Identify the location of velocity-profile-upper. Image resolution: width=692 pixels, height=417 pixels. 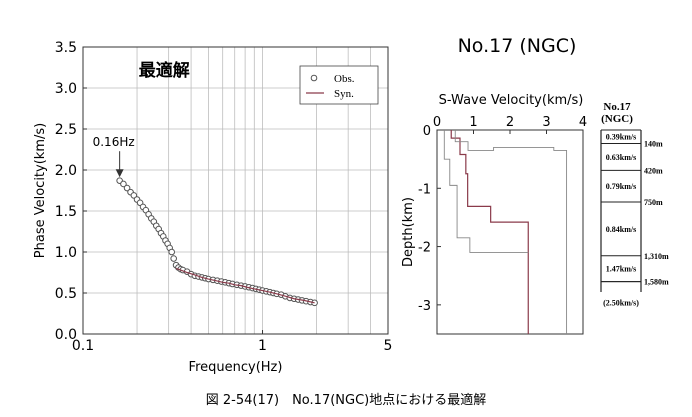
(511, 232).